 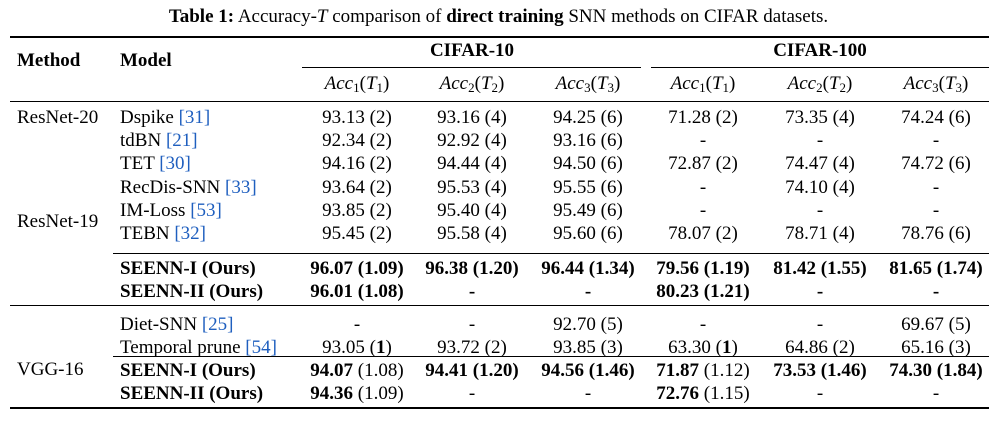 What do you see at coordinates (820, 117) in the screenshot?
I see `table-cell: 73.35 (4)` at bounding box center [820, 117].